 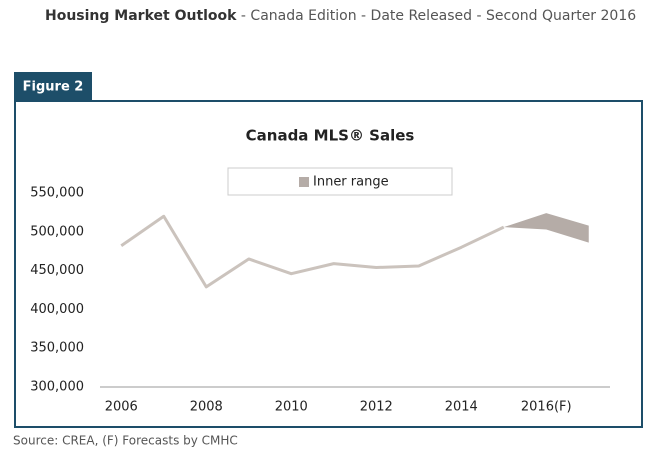 I want to click on legend-box, so click(x=340, y=181).